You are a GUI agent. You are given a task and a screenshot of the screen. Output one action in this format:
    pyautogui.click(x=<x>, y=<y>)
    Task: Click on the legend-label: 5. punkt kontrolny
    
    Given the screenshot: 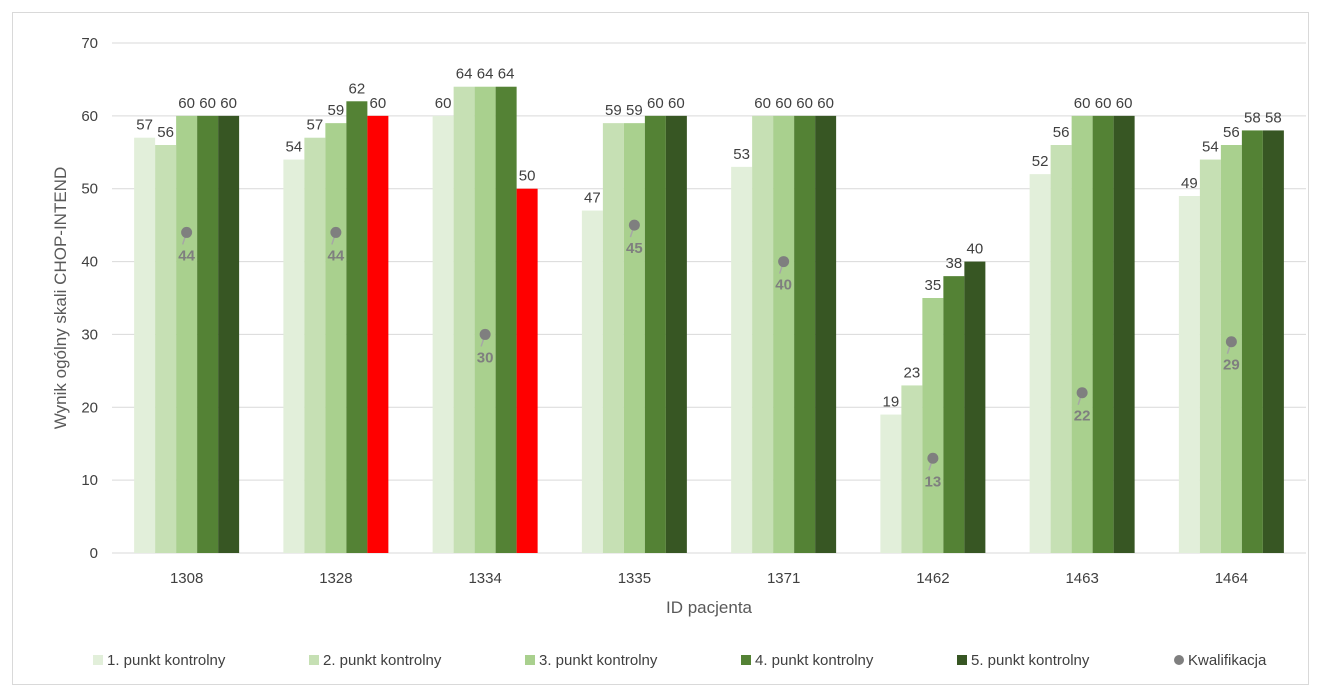 What is the action you would take?
    pyautogui.click(x=1030, y=660)
    